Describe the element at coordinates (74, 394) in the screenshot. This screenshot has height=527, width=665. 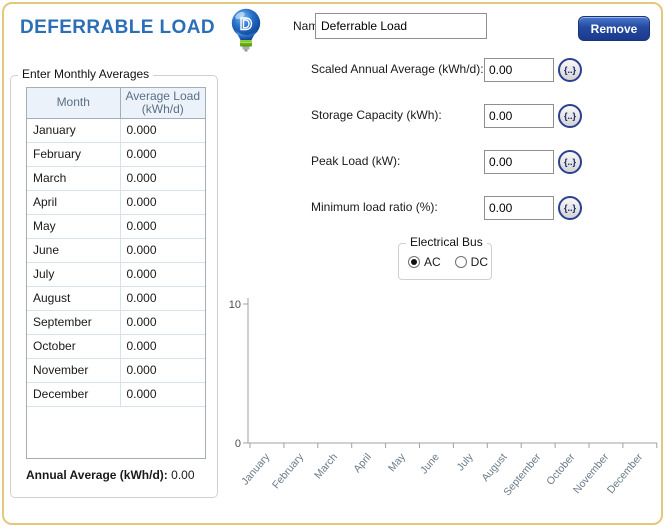
I see `month-cell: December` at that location.